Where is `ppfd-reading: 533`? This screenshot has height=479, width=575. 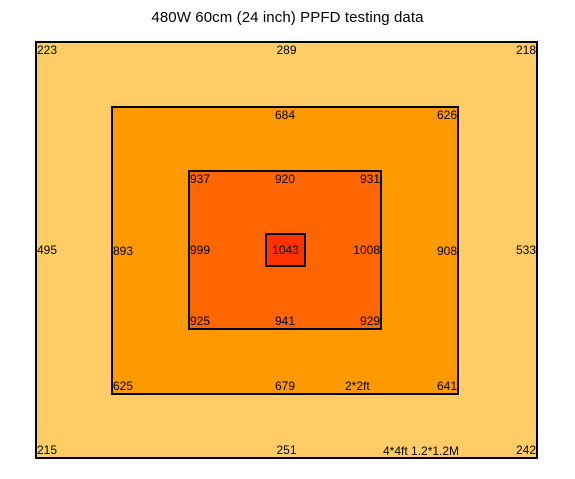 ppfd-reading: 533 is located at coordinates (525, 250).